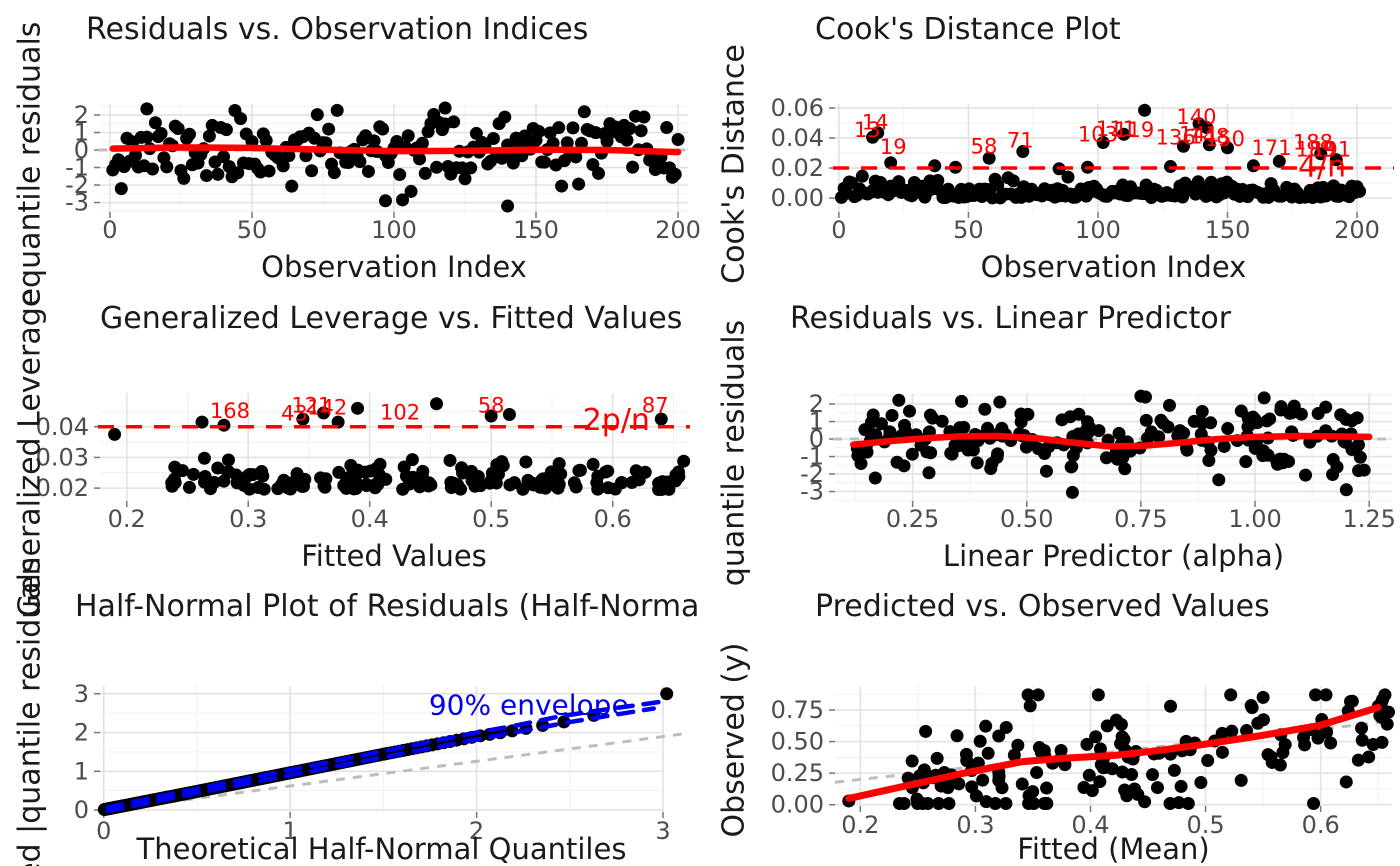 This screenshot has width=1400, height=866. What do you see at coordinates (1254, 519) in the screenshot?
I see `svg-text: 1.00` at bounding box center [1254, 519].